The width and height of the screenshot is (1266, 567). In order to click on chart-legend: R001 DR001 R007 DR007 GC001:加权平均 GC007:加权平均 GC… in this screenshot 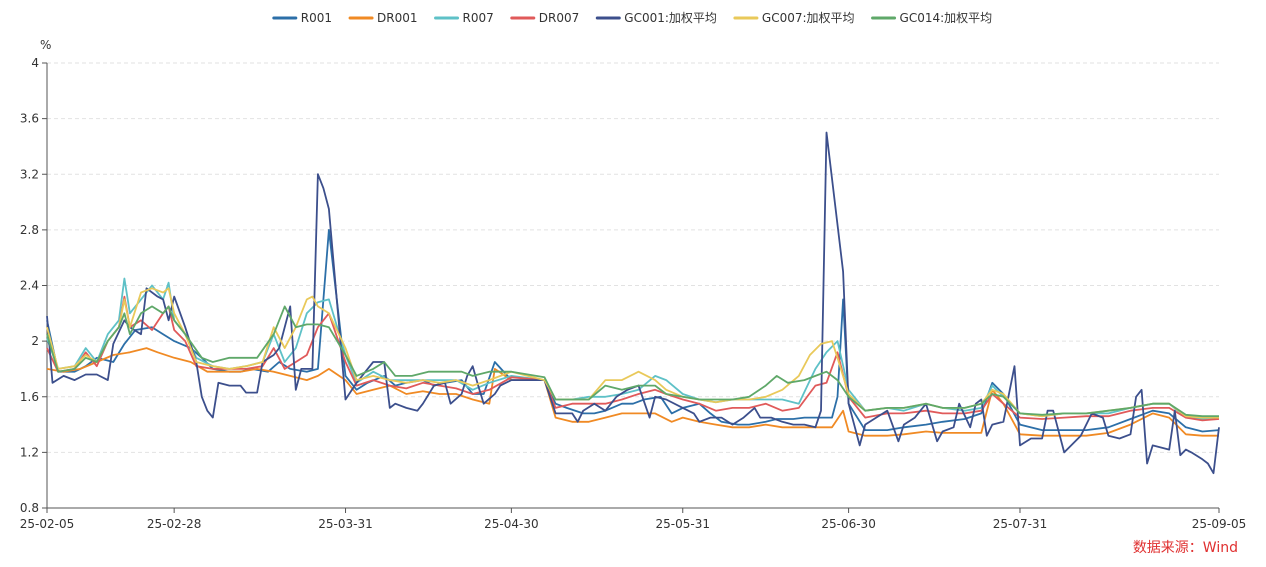, I will do `click(632, 18)`.